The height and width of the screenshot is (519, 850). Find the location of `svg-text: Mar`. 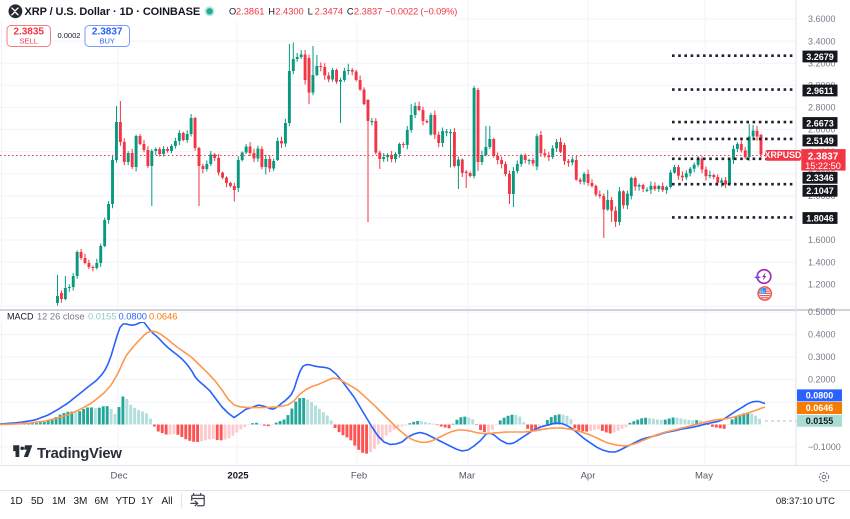

svg-text: Mar is located at coordinates (467, 476).